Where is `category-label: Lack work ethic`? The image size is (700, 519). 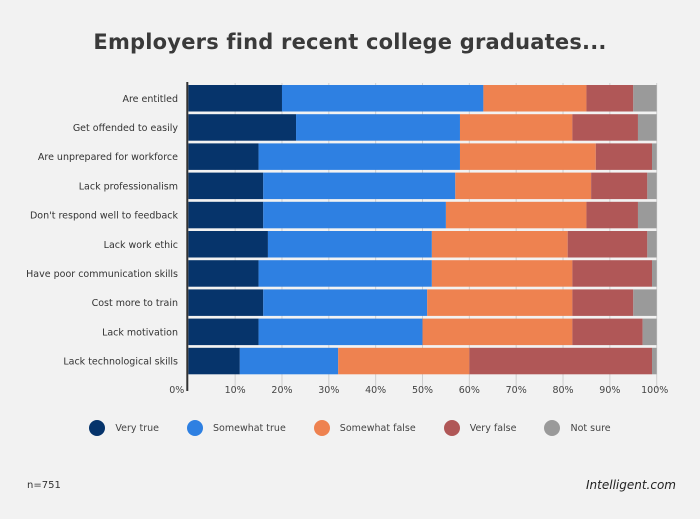 category-label: Lack work ethic is located at coordinates (141, 245).